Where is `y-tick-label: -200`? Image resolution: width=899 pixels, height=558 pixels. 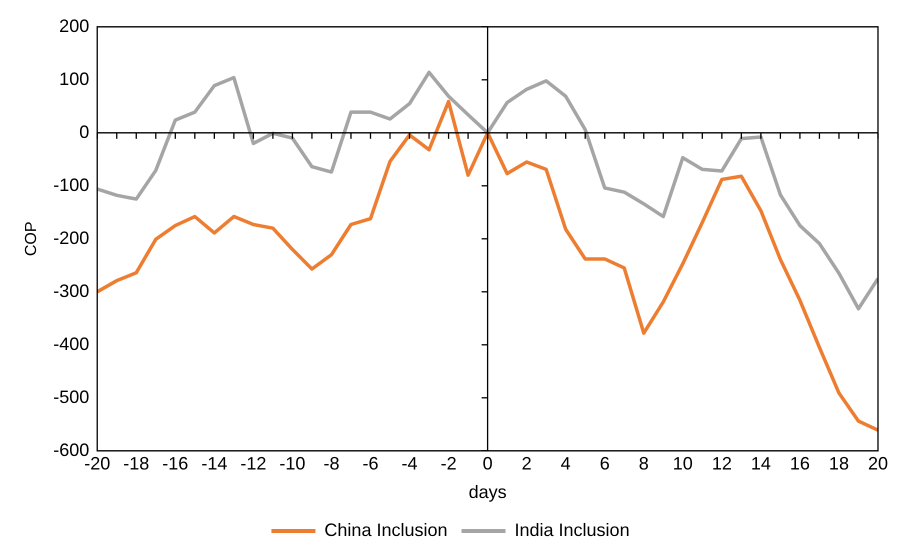 y-tick-label: -200 is located at coordinates (71, 238).